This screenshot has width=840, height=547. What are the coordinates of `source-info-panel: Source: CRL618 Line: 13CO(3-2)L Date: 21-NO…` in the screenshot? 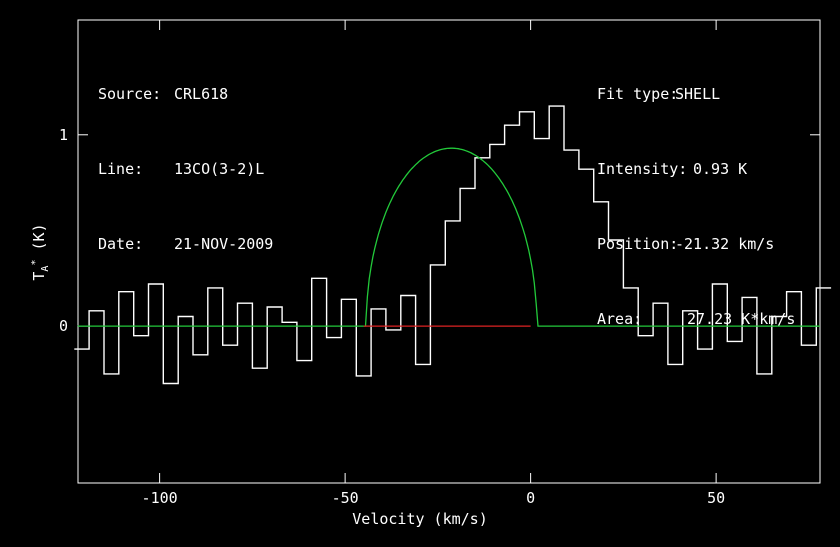 It's located at (185, 157).